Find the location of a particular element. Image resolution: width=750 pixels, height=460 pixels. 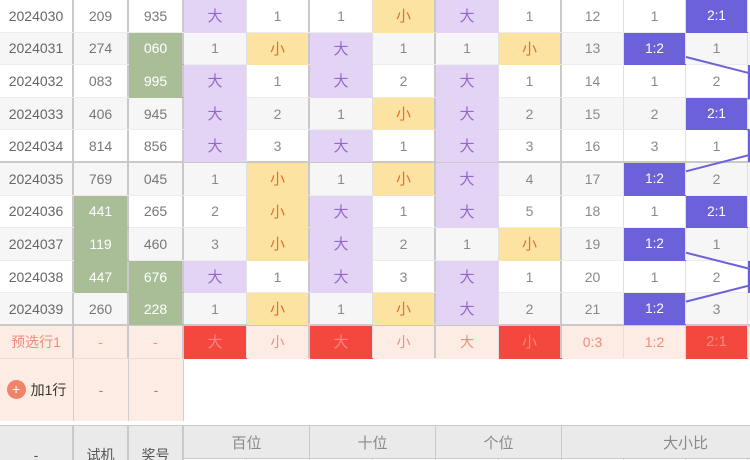

test-number-cell: 119 is located at coordinates (101, 244).